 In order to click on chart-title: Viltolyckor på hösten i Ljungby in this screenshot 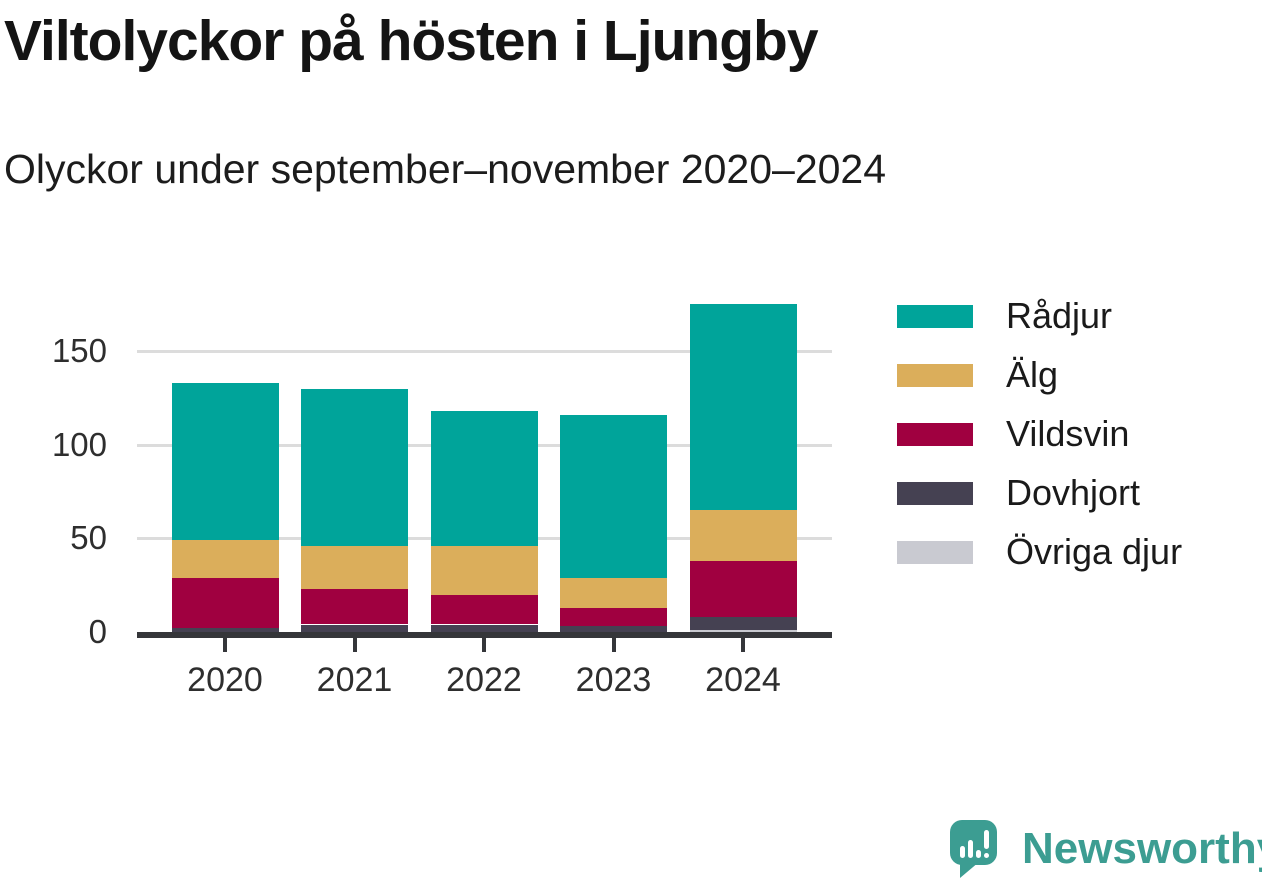, I will do `click(411, 41)`.